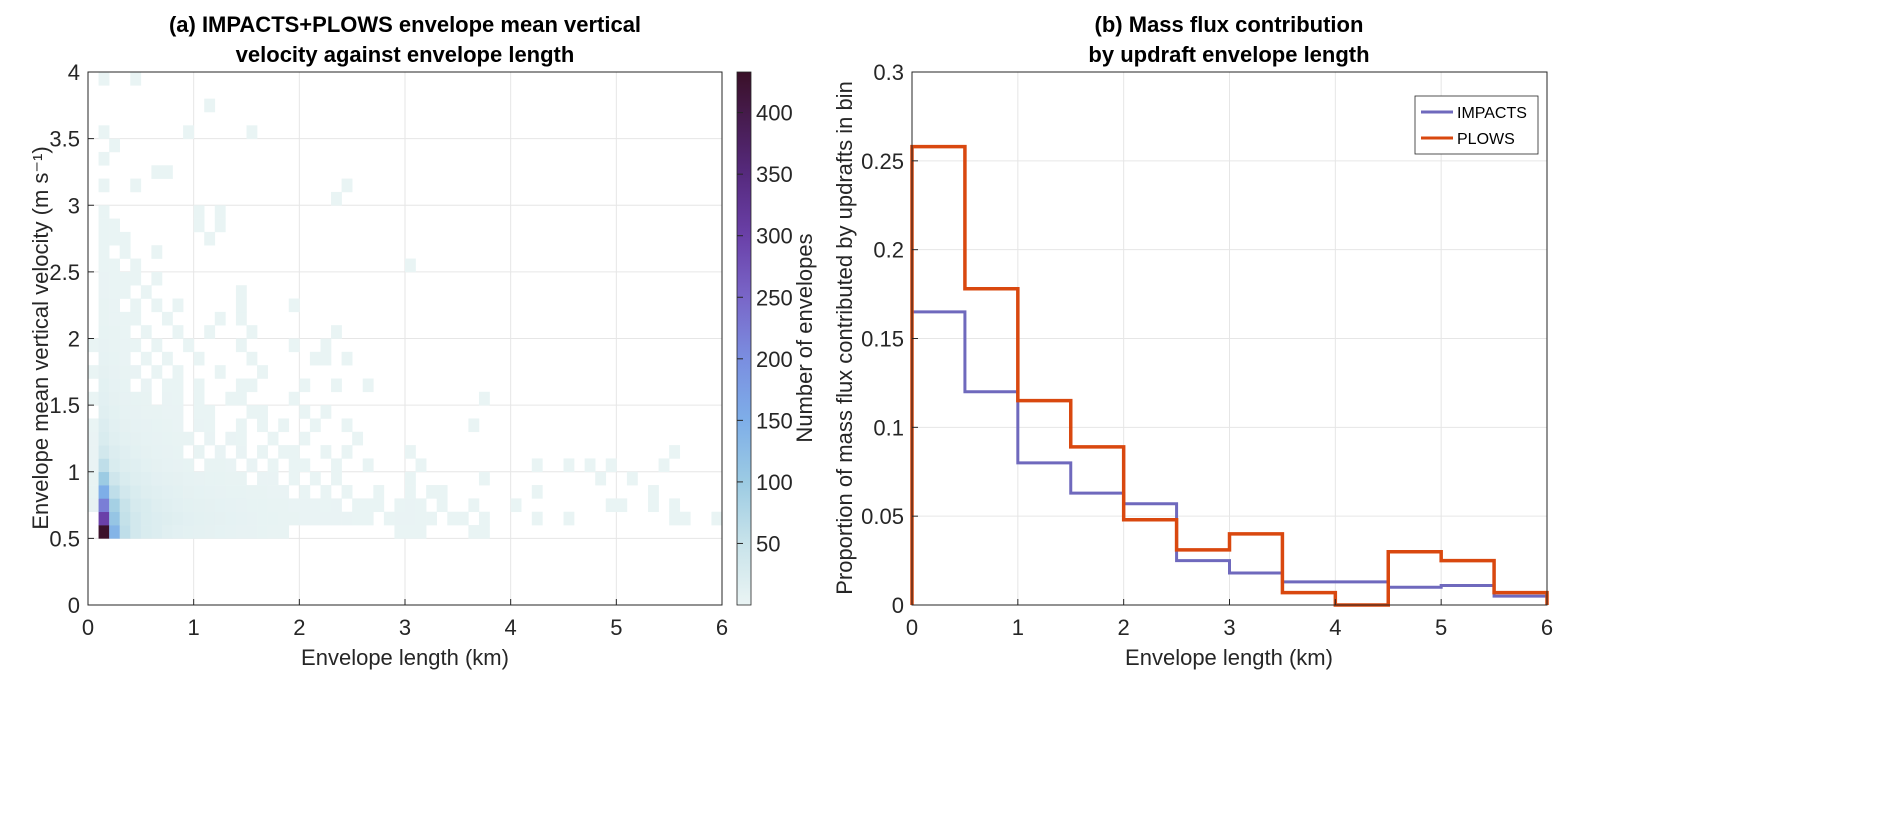  I want to click on x-tick-label: 1, so click(1018, 627).